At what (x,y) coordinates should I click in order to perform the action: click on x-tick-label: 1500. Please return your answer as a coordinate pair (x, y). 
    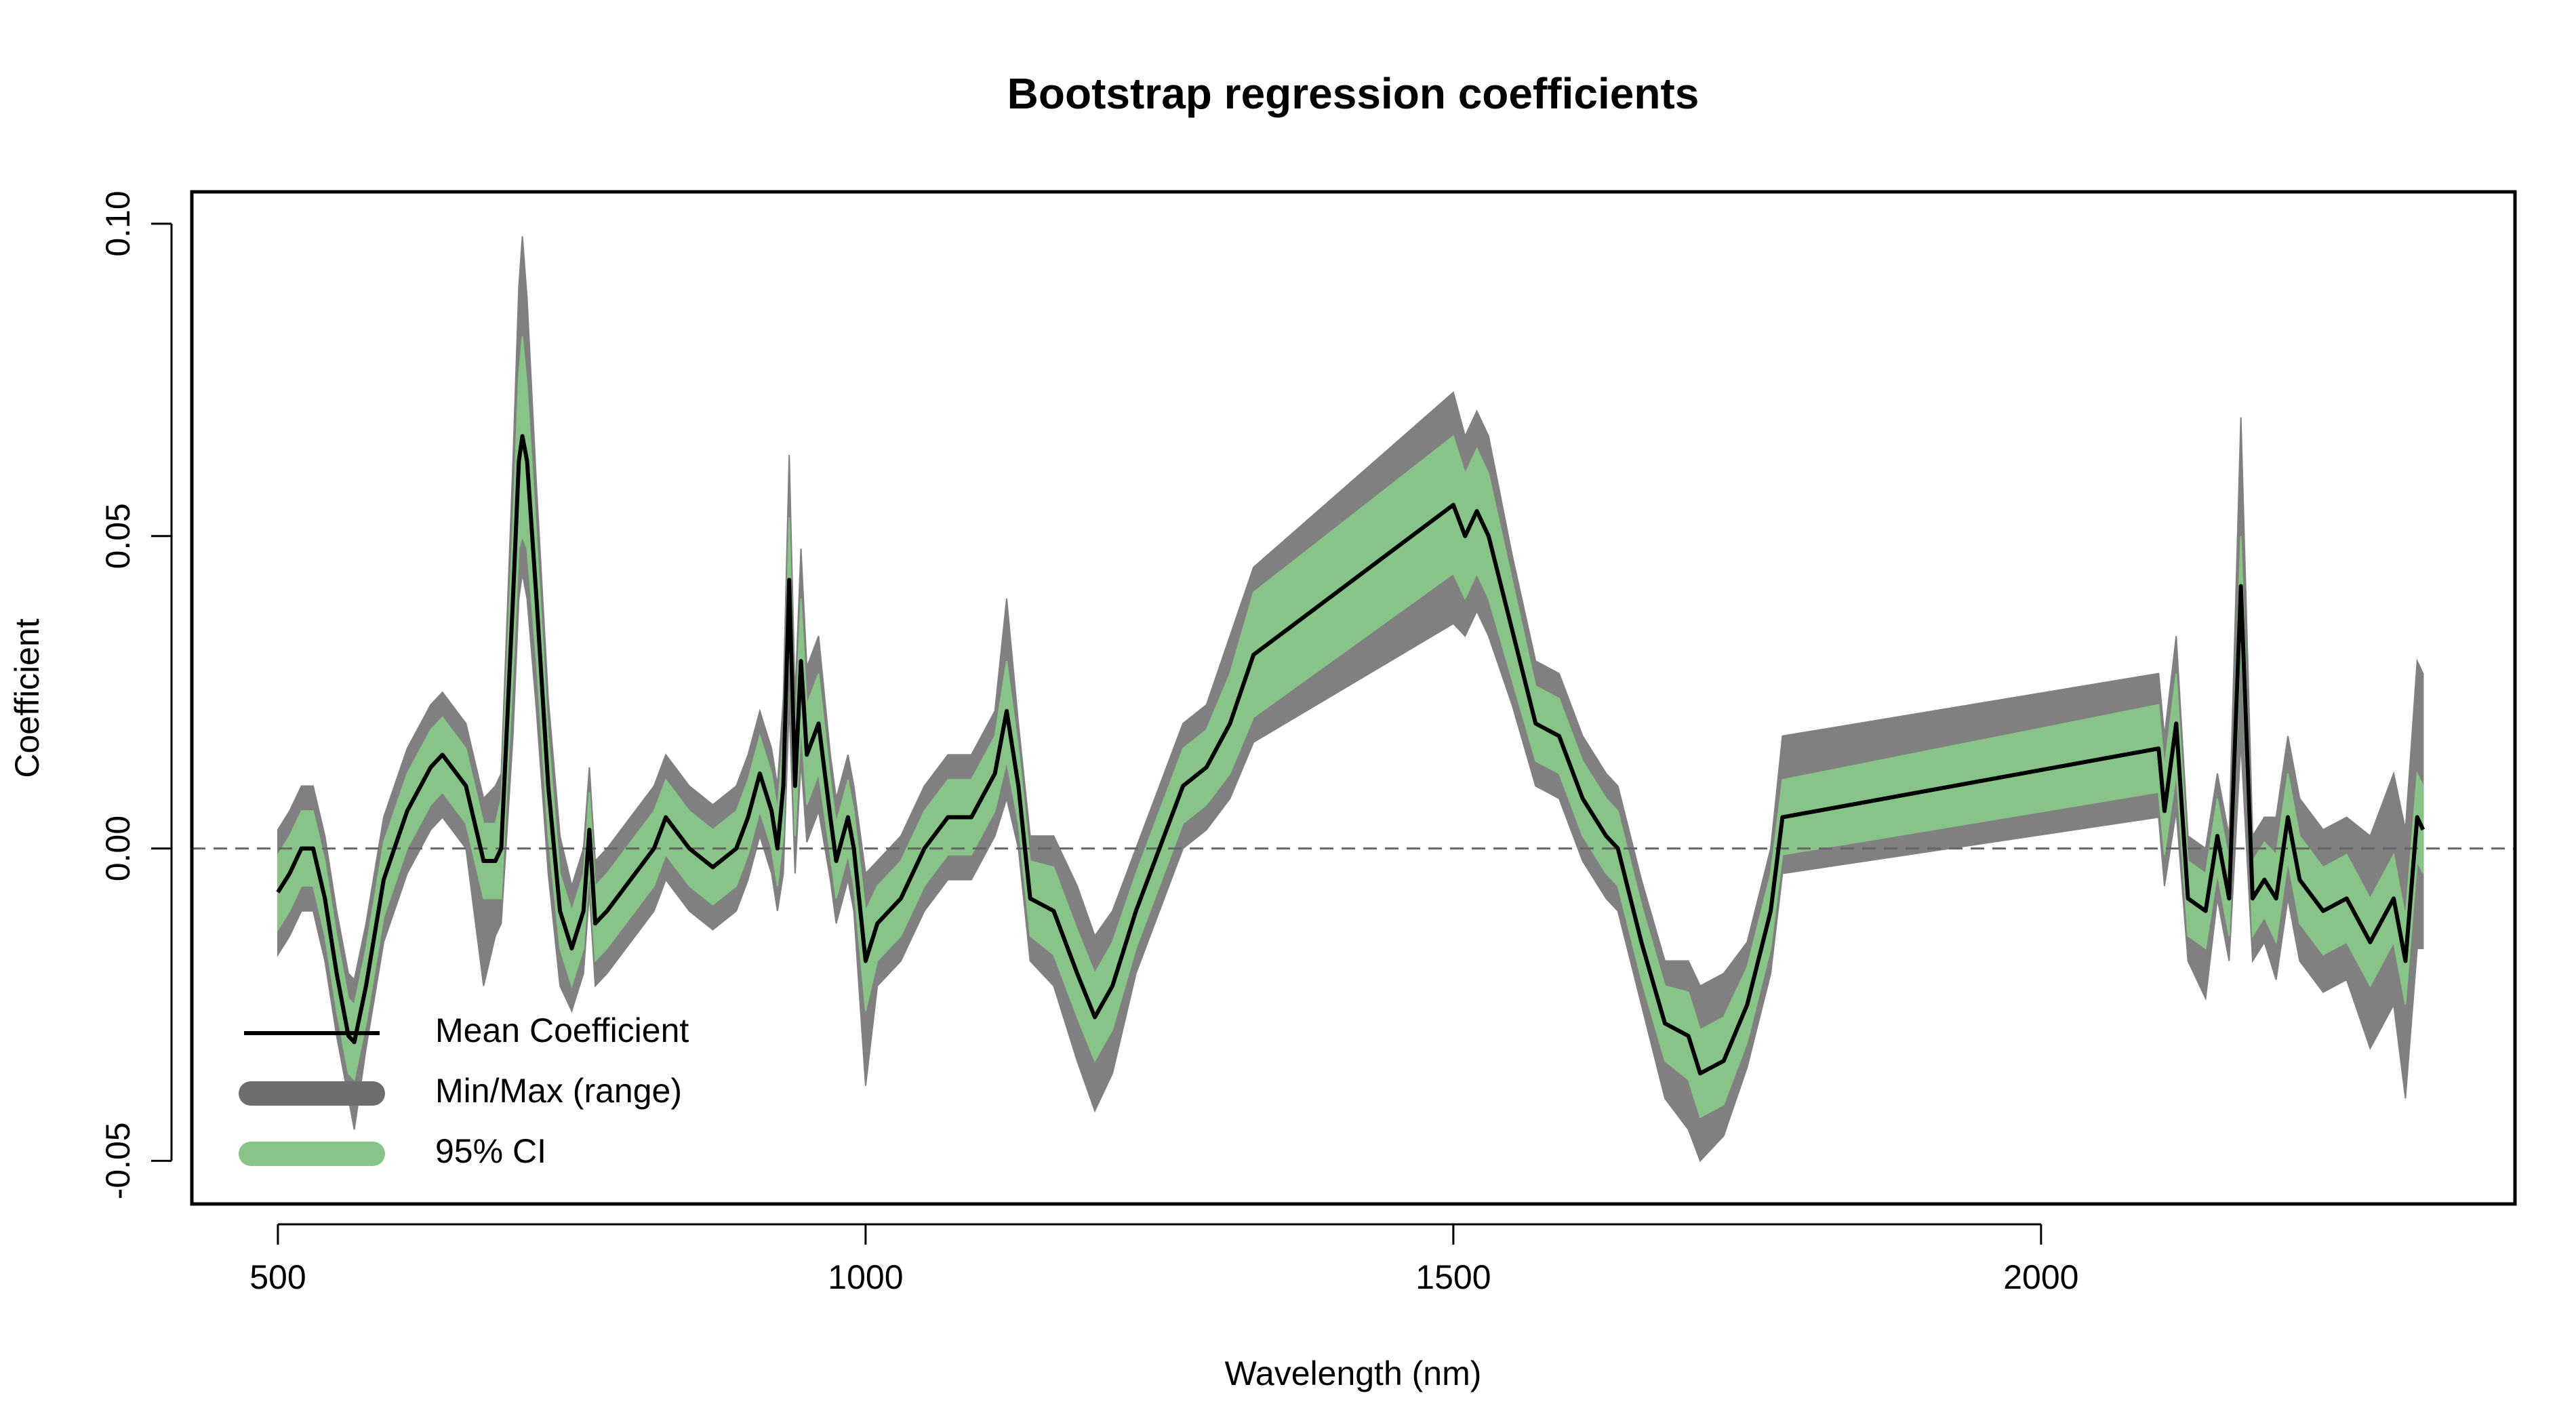
    Looking at the image, I should click on (1453, 1277).